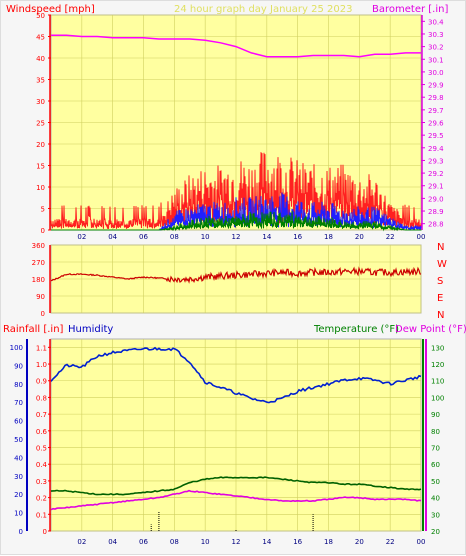  What do you see at coordinates (18, 366) in the screenshot?
I see `humidity-tick-label: 90` at bounding box center [18, 366].